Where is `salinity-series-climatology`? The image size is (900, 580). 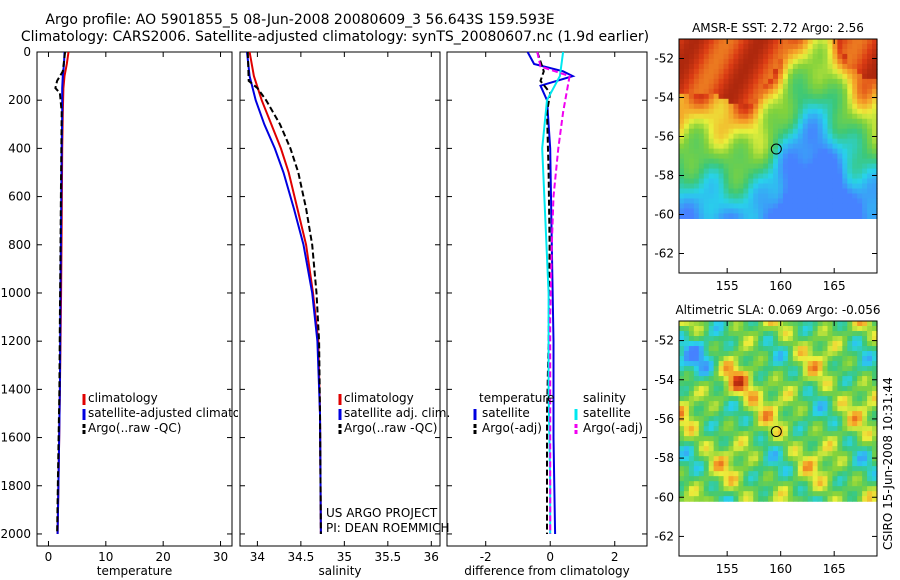
salinity-series-climatology is located at coordinates (285, 293).